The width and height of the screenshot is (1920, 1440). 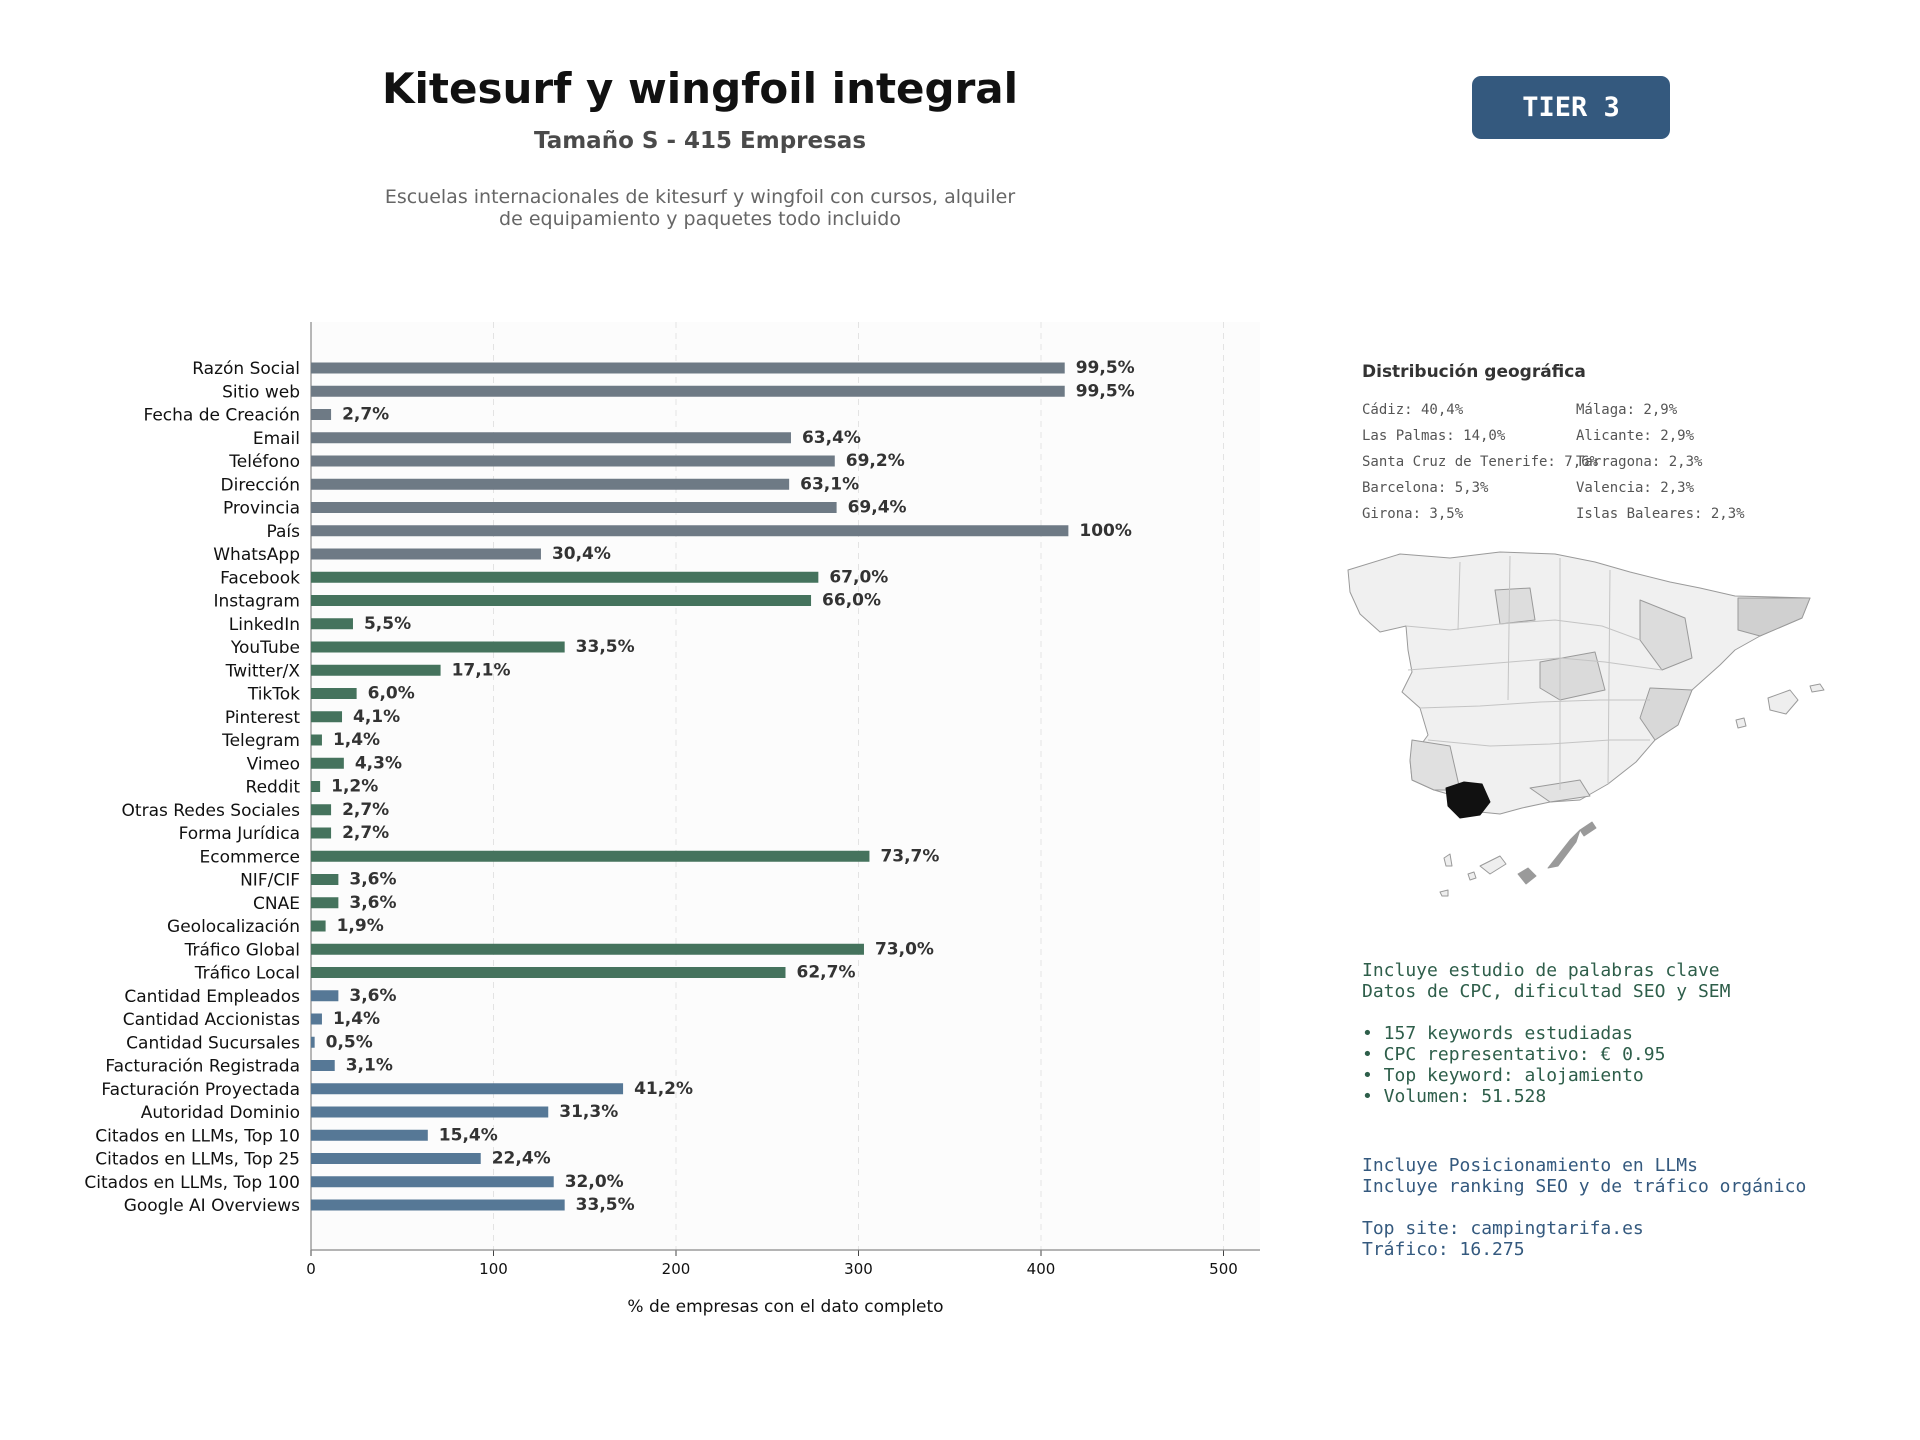 What do you see at coordinates (858, 577) in the screenshot?
I see `data-label: 67,0%` at bounding box center [858, 577].